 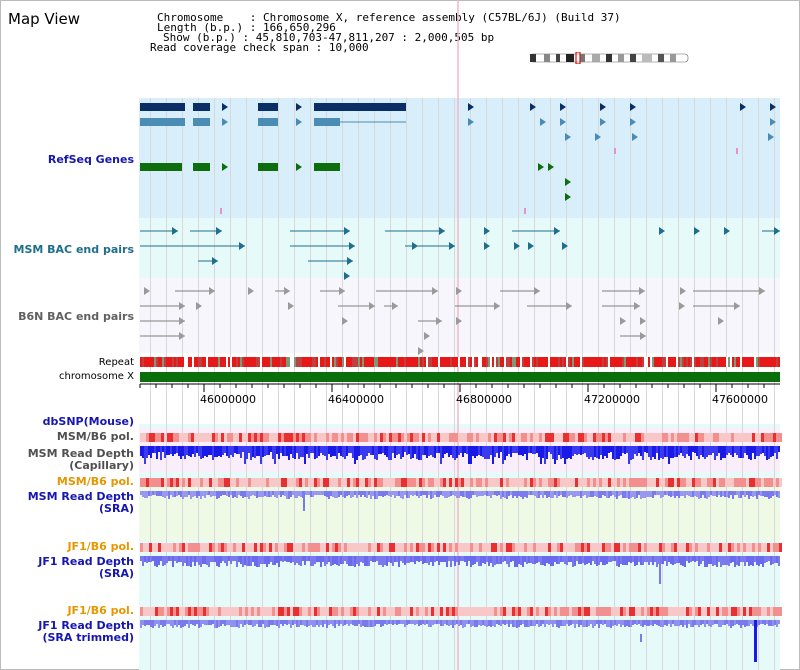 What do you see at coordinates (86, 625) in the screenshot?
I see `track-label-jf1-depth-trim-1: JF1 Read Depth` at bounding box center [86, 625].